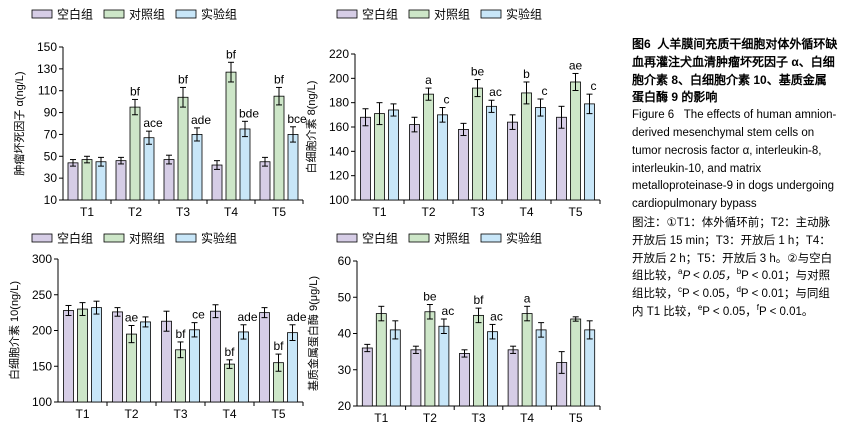 The width and height of the screenshot is (843, 427). What do you see at coordinates (526, 212) in the screenshot?
I see `x-tick-label: T4` at bounding box center [526, 212].